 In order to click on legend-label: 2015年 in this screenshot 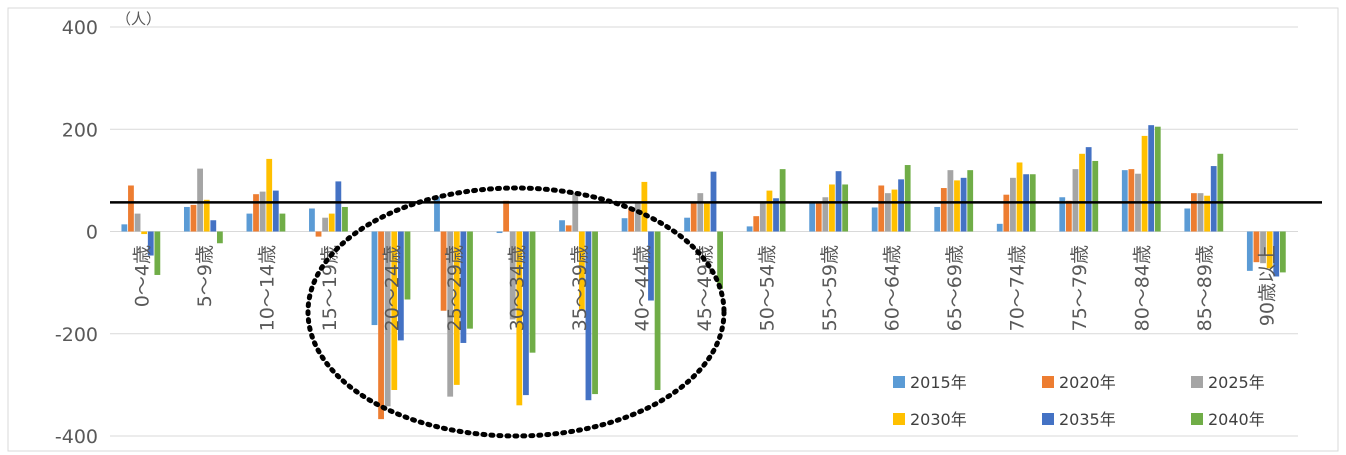, I will do `click(938, 382)`.